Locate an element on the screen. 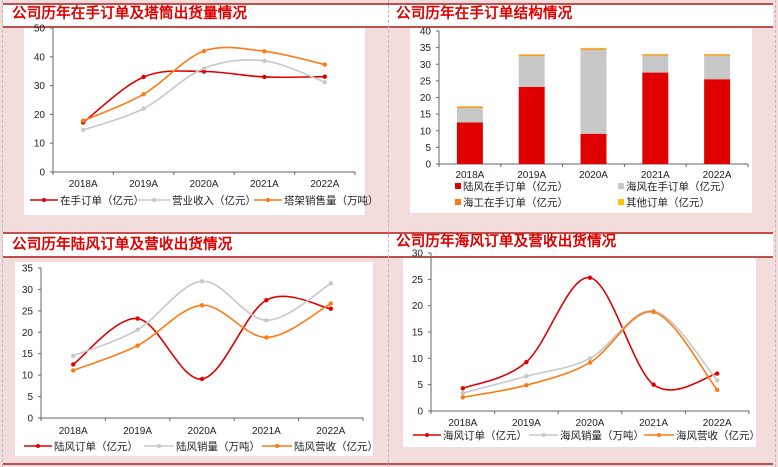 Image resolution: width=778 pixels, height=467 pixels. legend-label: 其他订单（亿元） is located at coordinates (668, 202).